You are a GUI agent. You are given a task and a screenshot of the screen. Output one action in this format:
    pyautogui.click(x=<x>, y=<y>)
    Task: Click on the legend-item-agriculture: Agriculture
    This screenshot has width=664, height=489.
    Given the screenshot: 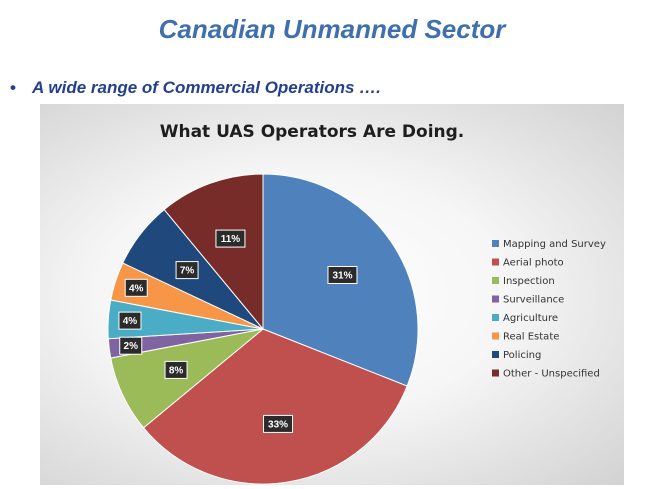 What is the action you would take?
    pyautogui.click(x=525, y=318)
    